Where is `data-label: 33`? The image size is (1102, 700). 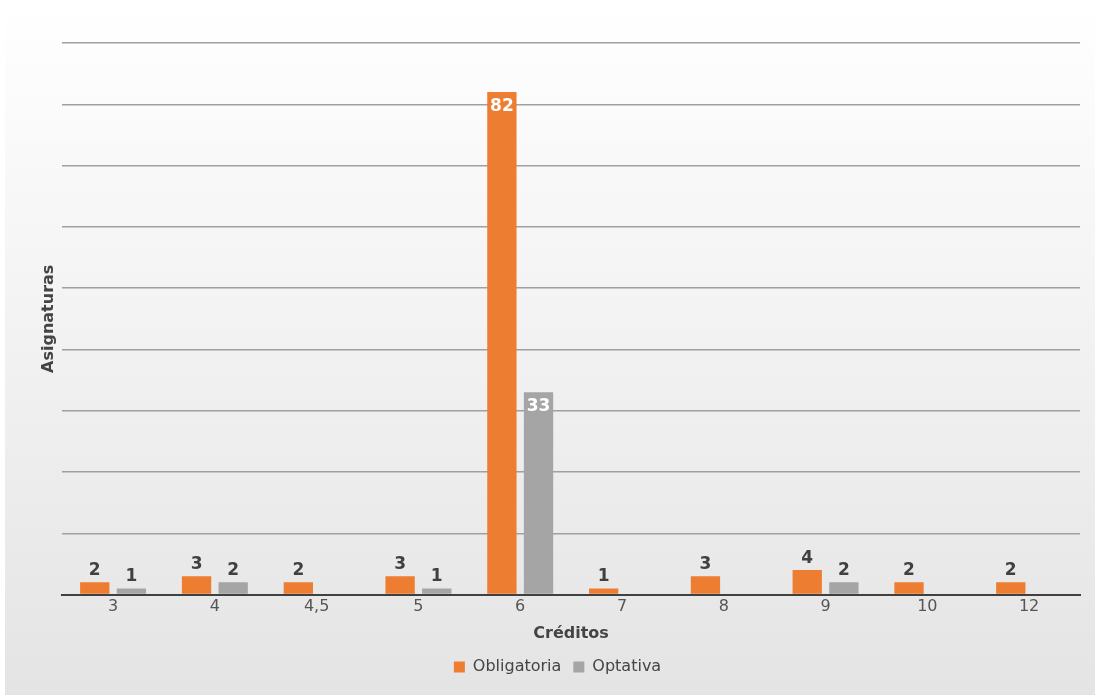 data-label: 33 is located at coordinates (538, 405).